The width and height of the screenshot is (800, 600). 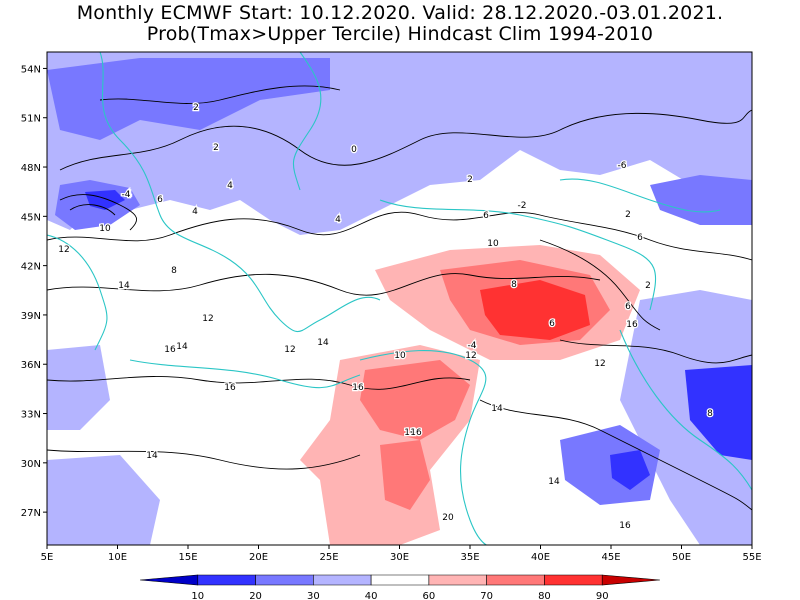 I want to click on colorbar-tick-label: 20, so click(x=255, y=595).